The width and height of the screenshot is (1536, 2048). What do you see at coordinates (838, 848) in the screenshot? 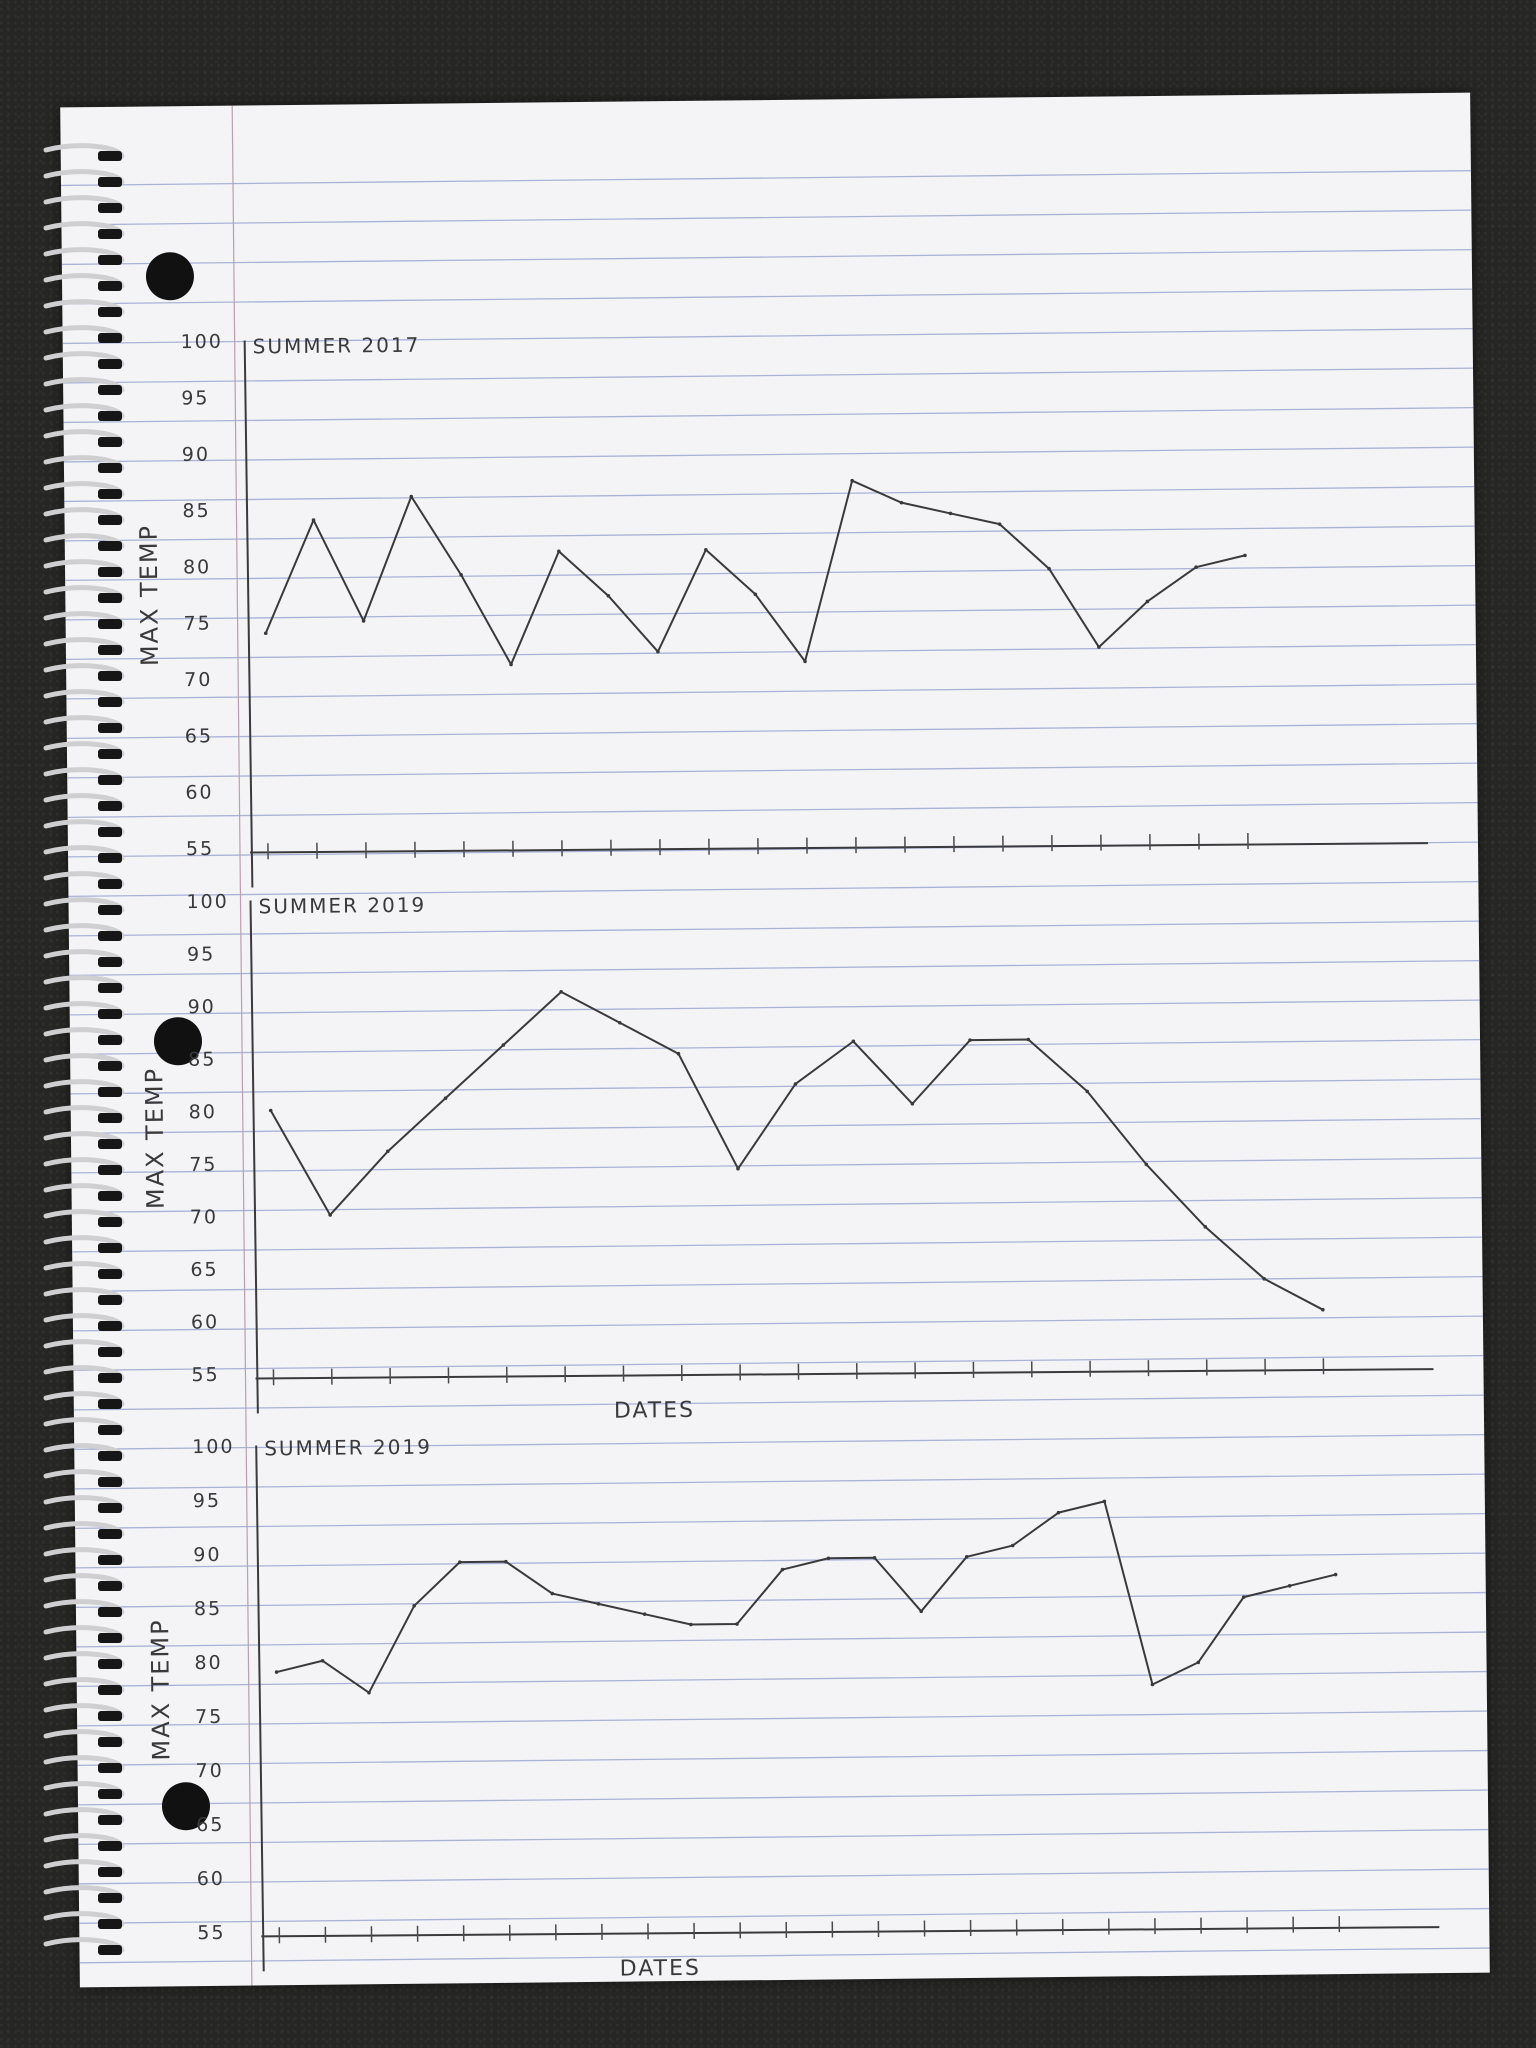
I see `x-axis` at bounding box center [838, 848].